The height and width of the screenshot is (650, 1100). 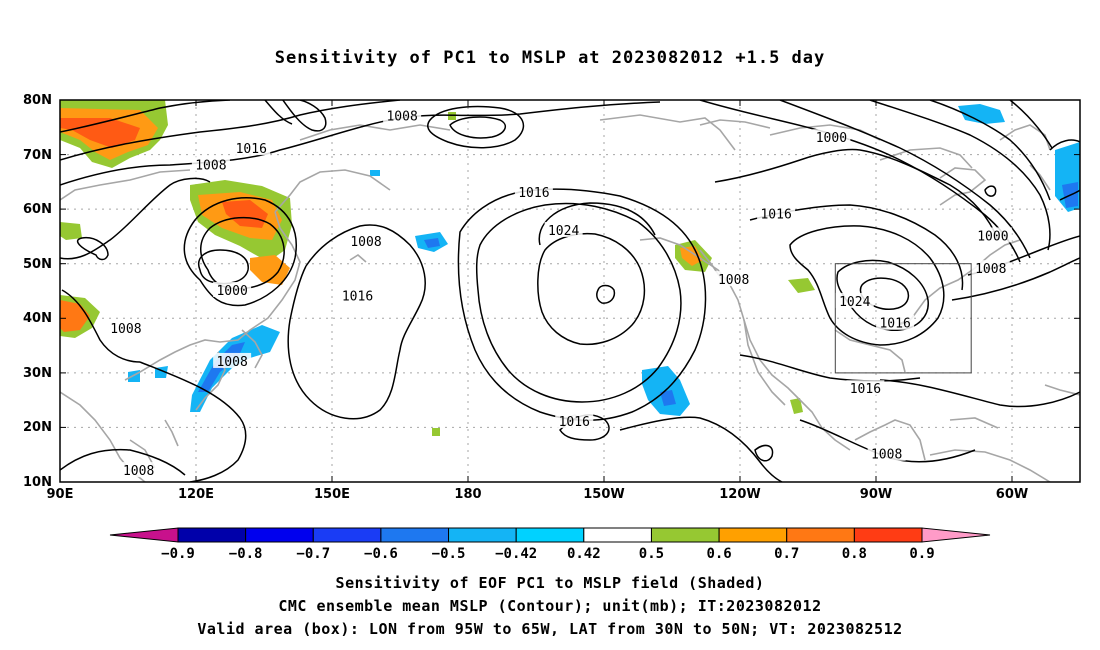 What do you see at coordinates (1012, 494) in the screenshot?
I see `lon-label: 60W` at bounding box center [1012, 494].